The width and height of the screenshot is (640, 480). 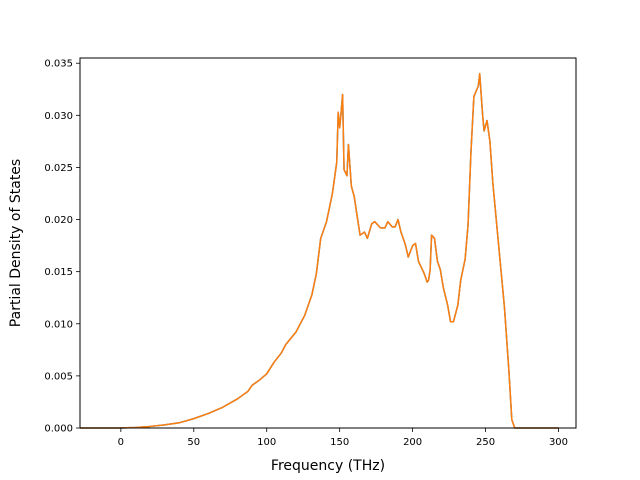 What do you see at coordinates (16, 243) in the screenshot?
I see `y-axis-label: Partial Density of States` at bounding box center [16, 243].